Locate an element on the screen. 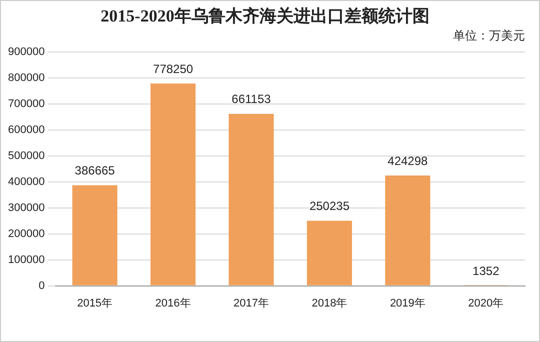  data-label: 386665 is located at coordinates (95, 171).